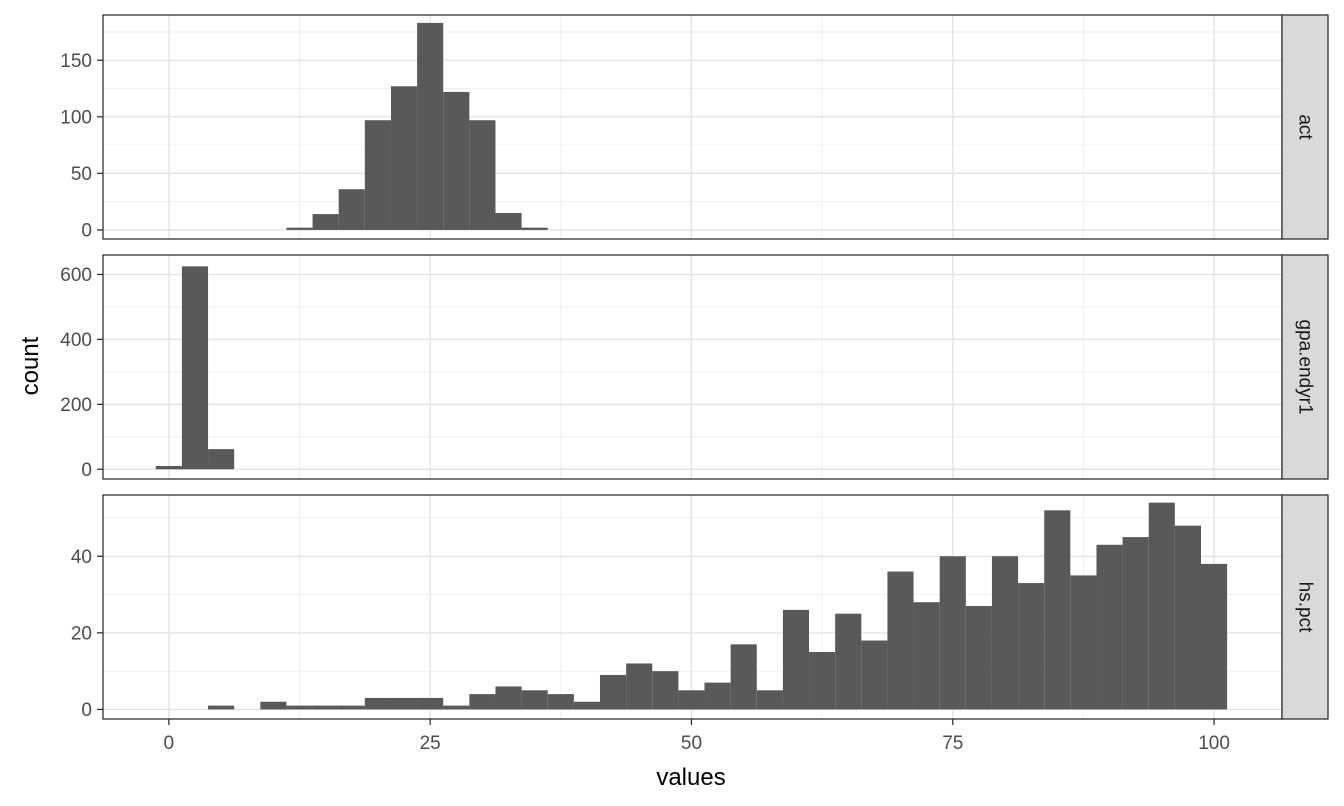 The width and height of the screenshot is (1344, 806). I want to click on x-tick-label: 50, so click(691, 743).